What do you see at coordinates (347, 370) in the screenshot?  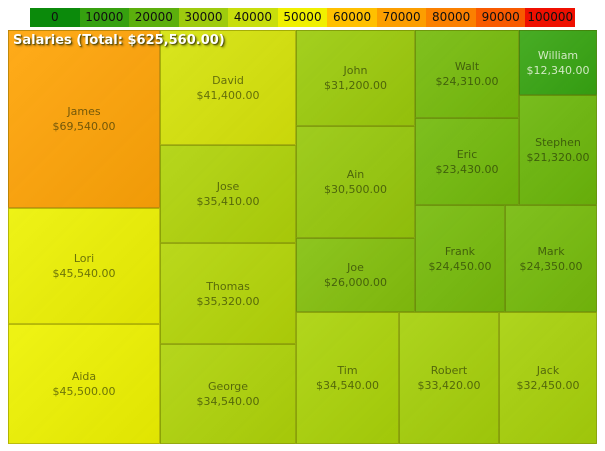 I see `cell-name-label: Tim` at bounding box center [347, 370].